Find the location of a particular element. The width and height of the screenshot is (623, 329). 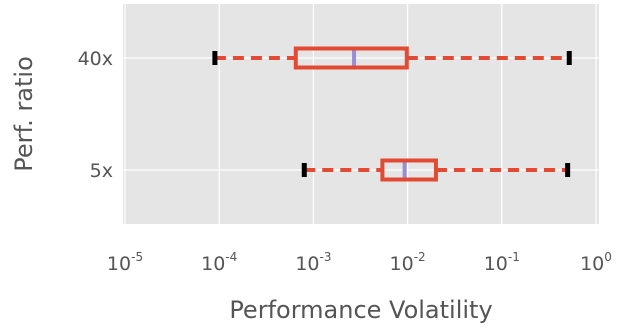

y-tick-label: 5x is located at coordinates (101, 171).